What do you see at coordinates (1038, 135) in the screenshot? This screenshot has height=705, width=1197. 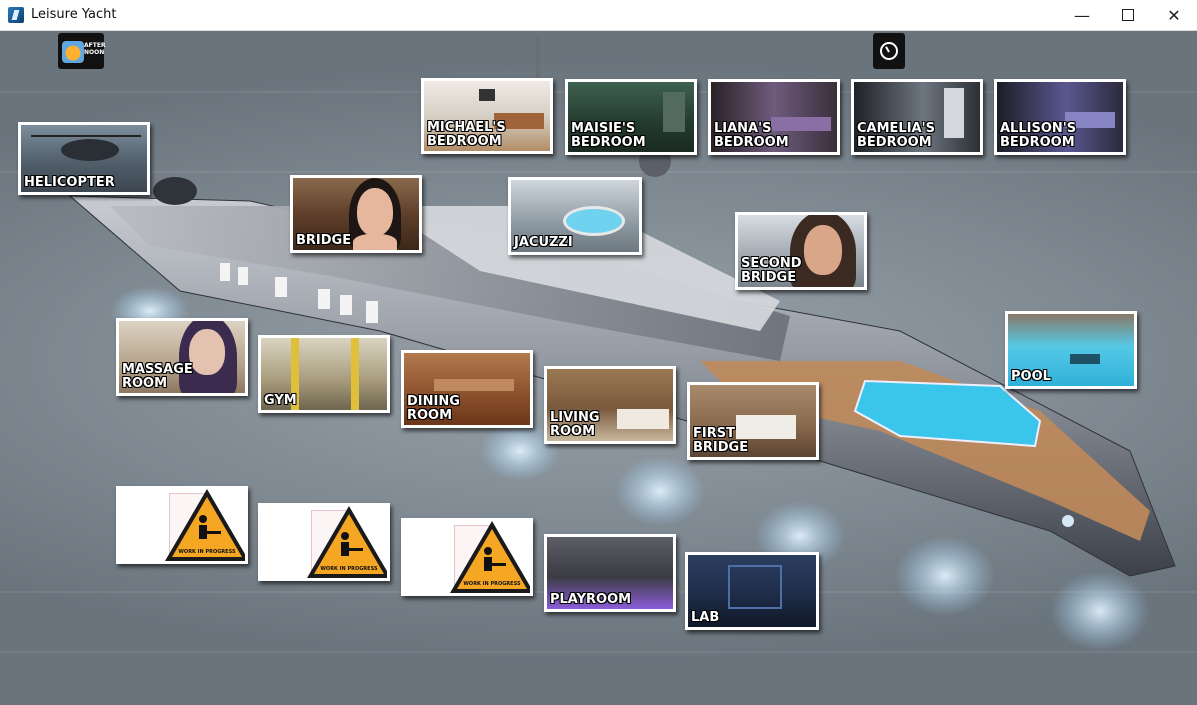 I see `location-label: ALLISON'S BEDROOM` at bounding box center [1038, 135].